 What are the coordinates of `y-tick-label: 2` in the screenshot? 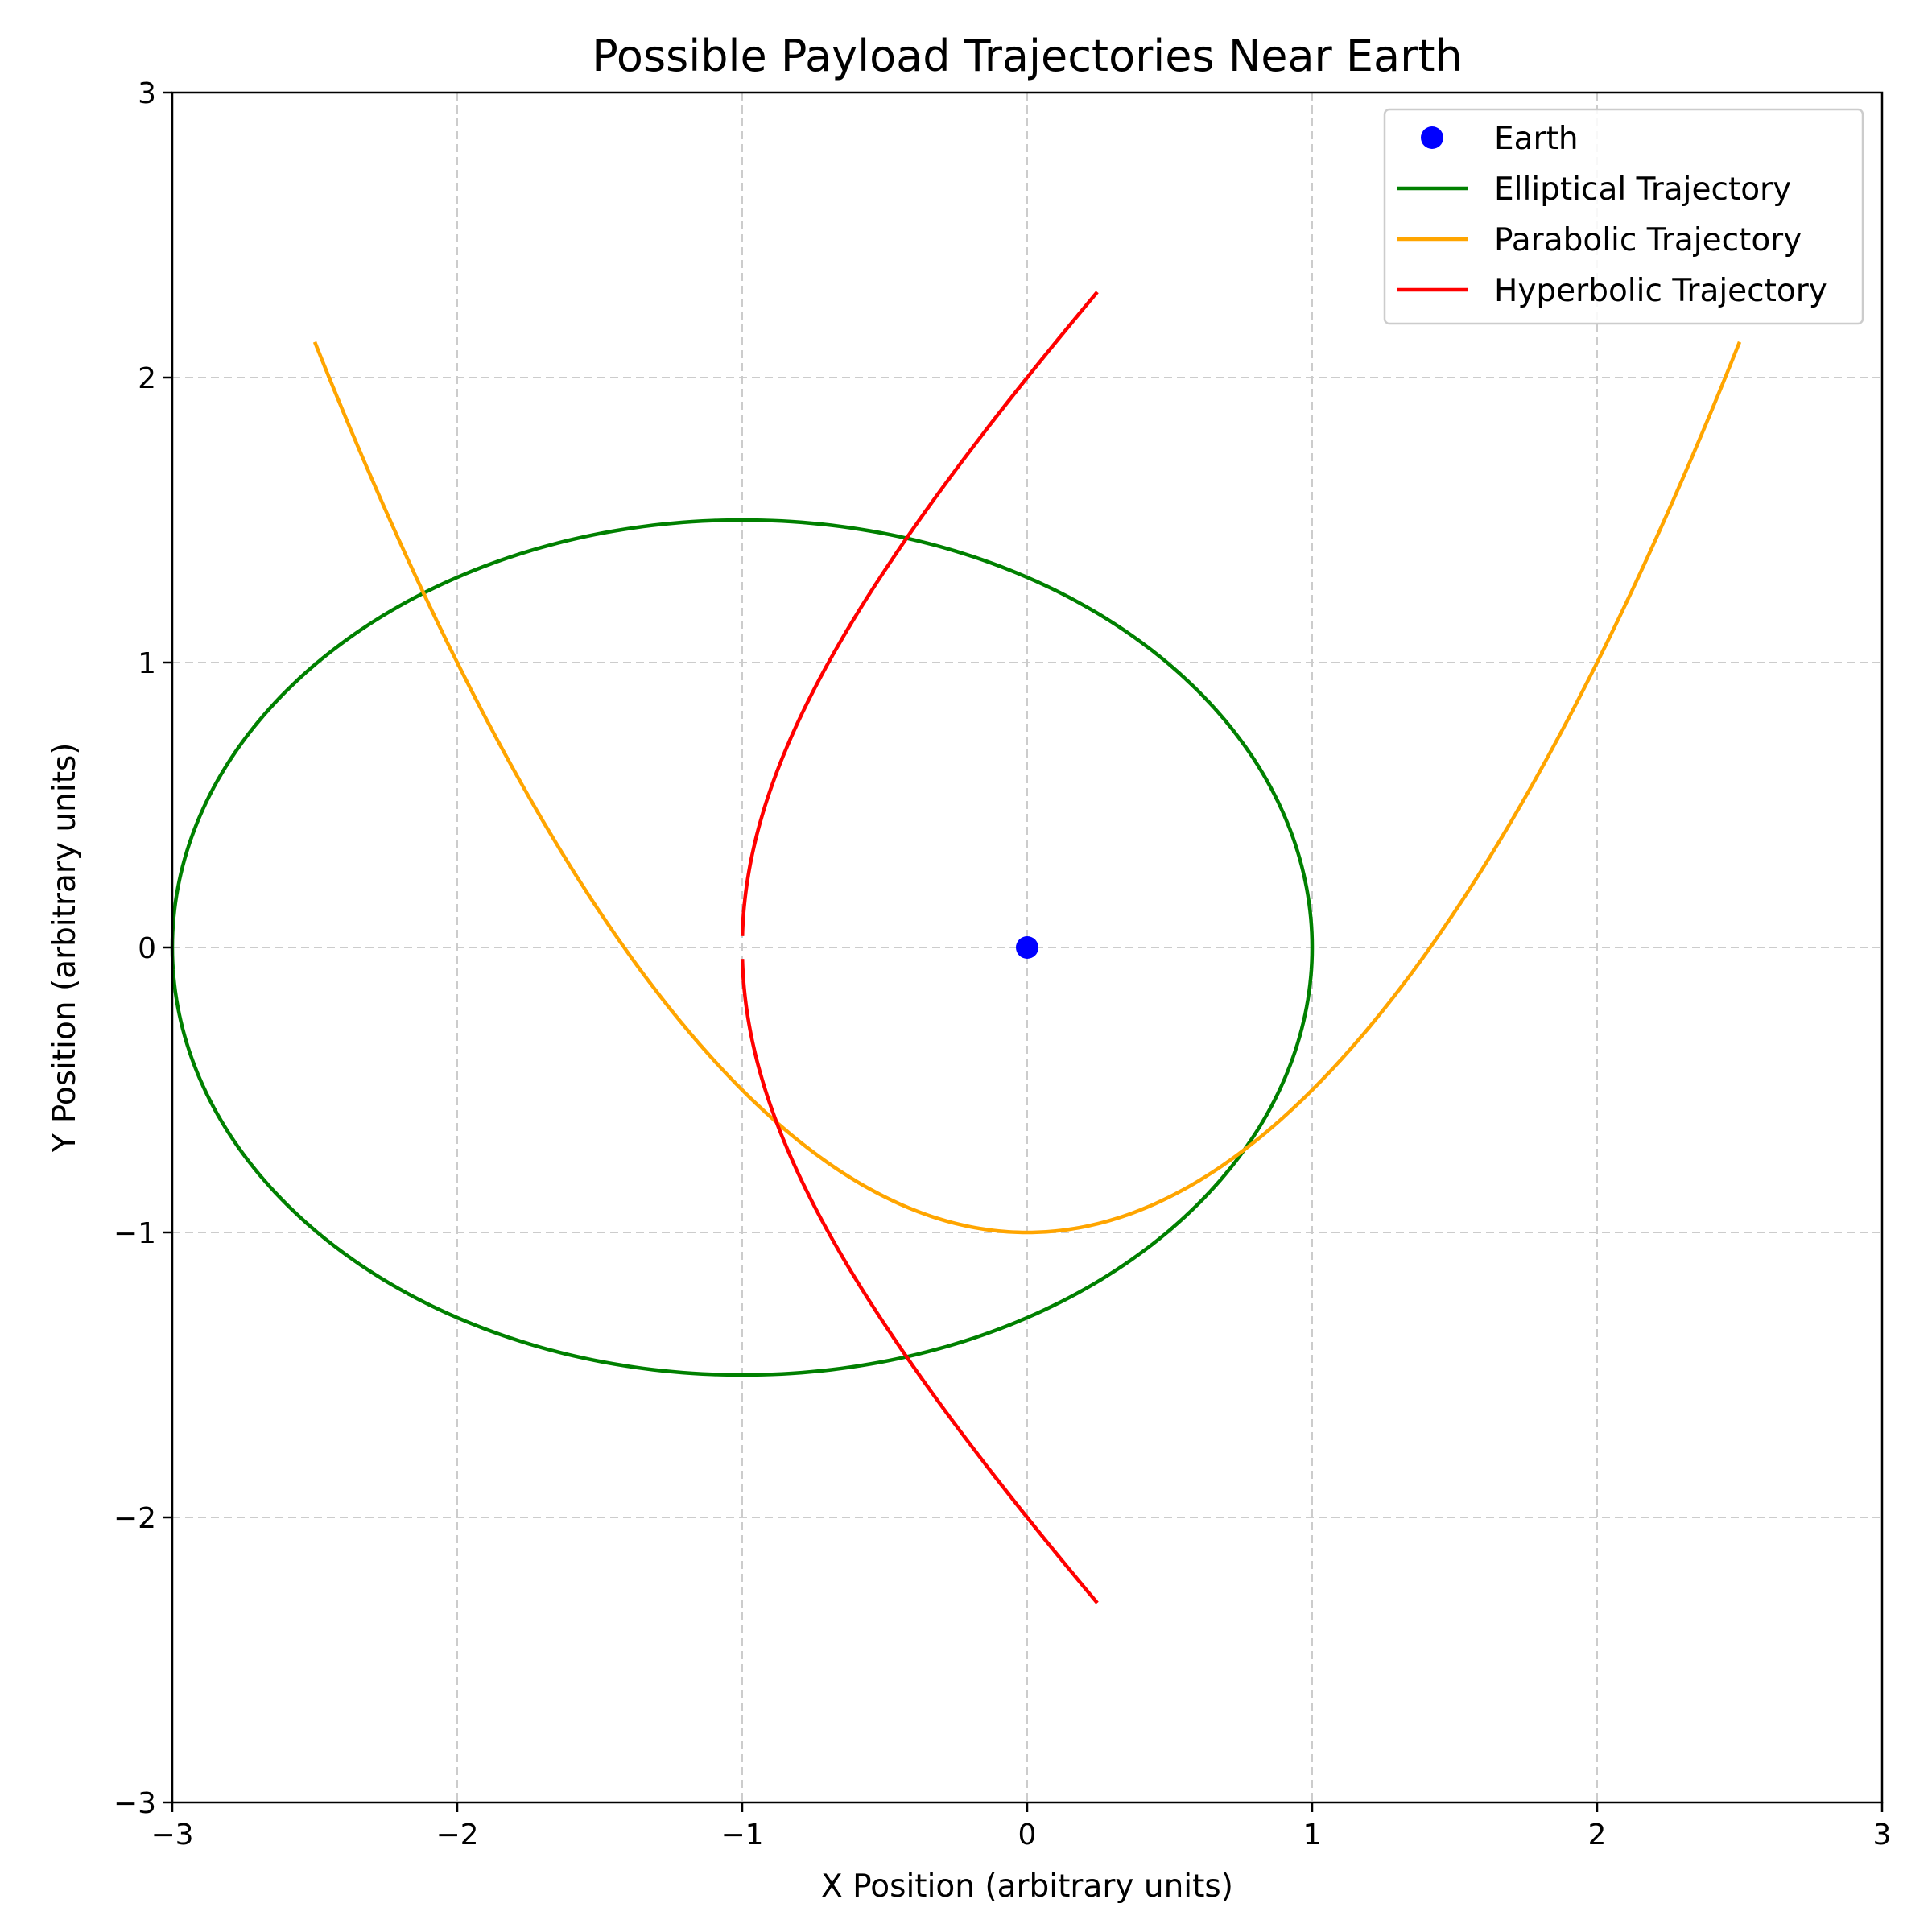 It's located at (147, 378).